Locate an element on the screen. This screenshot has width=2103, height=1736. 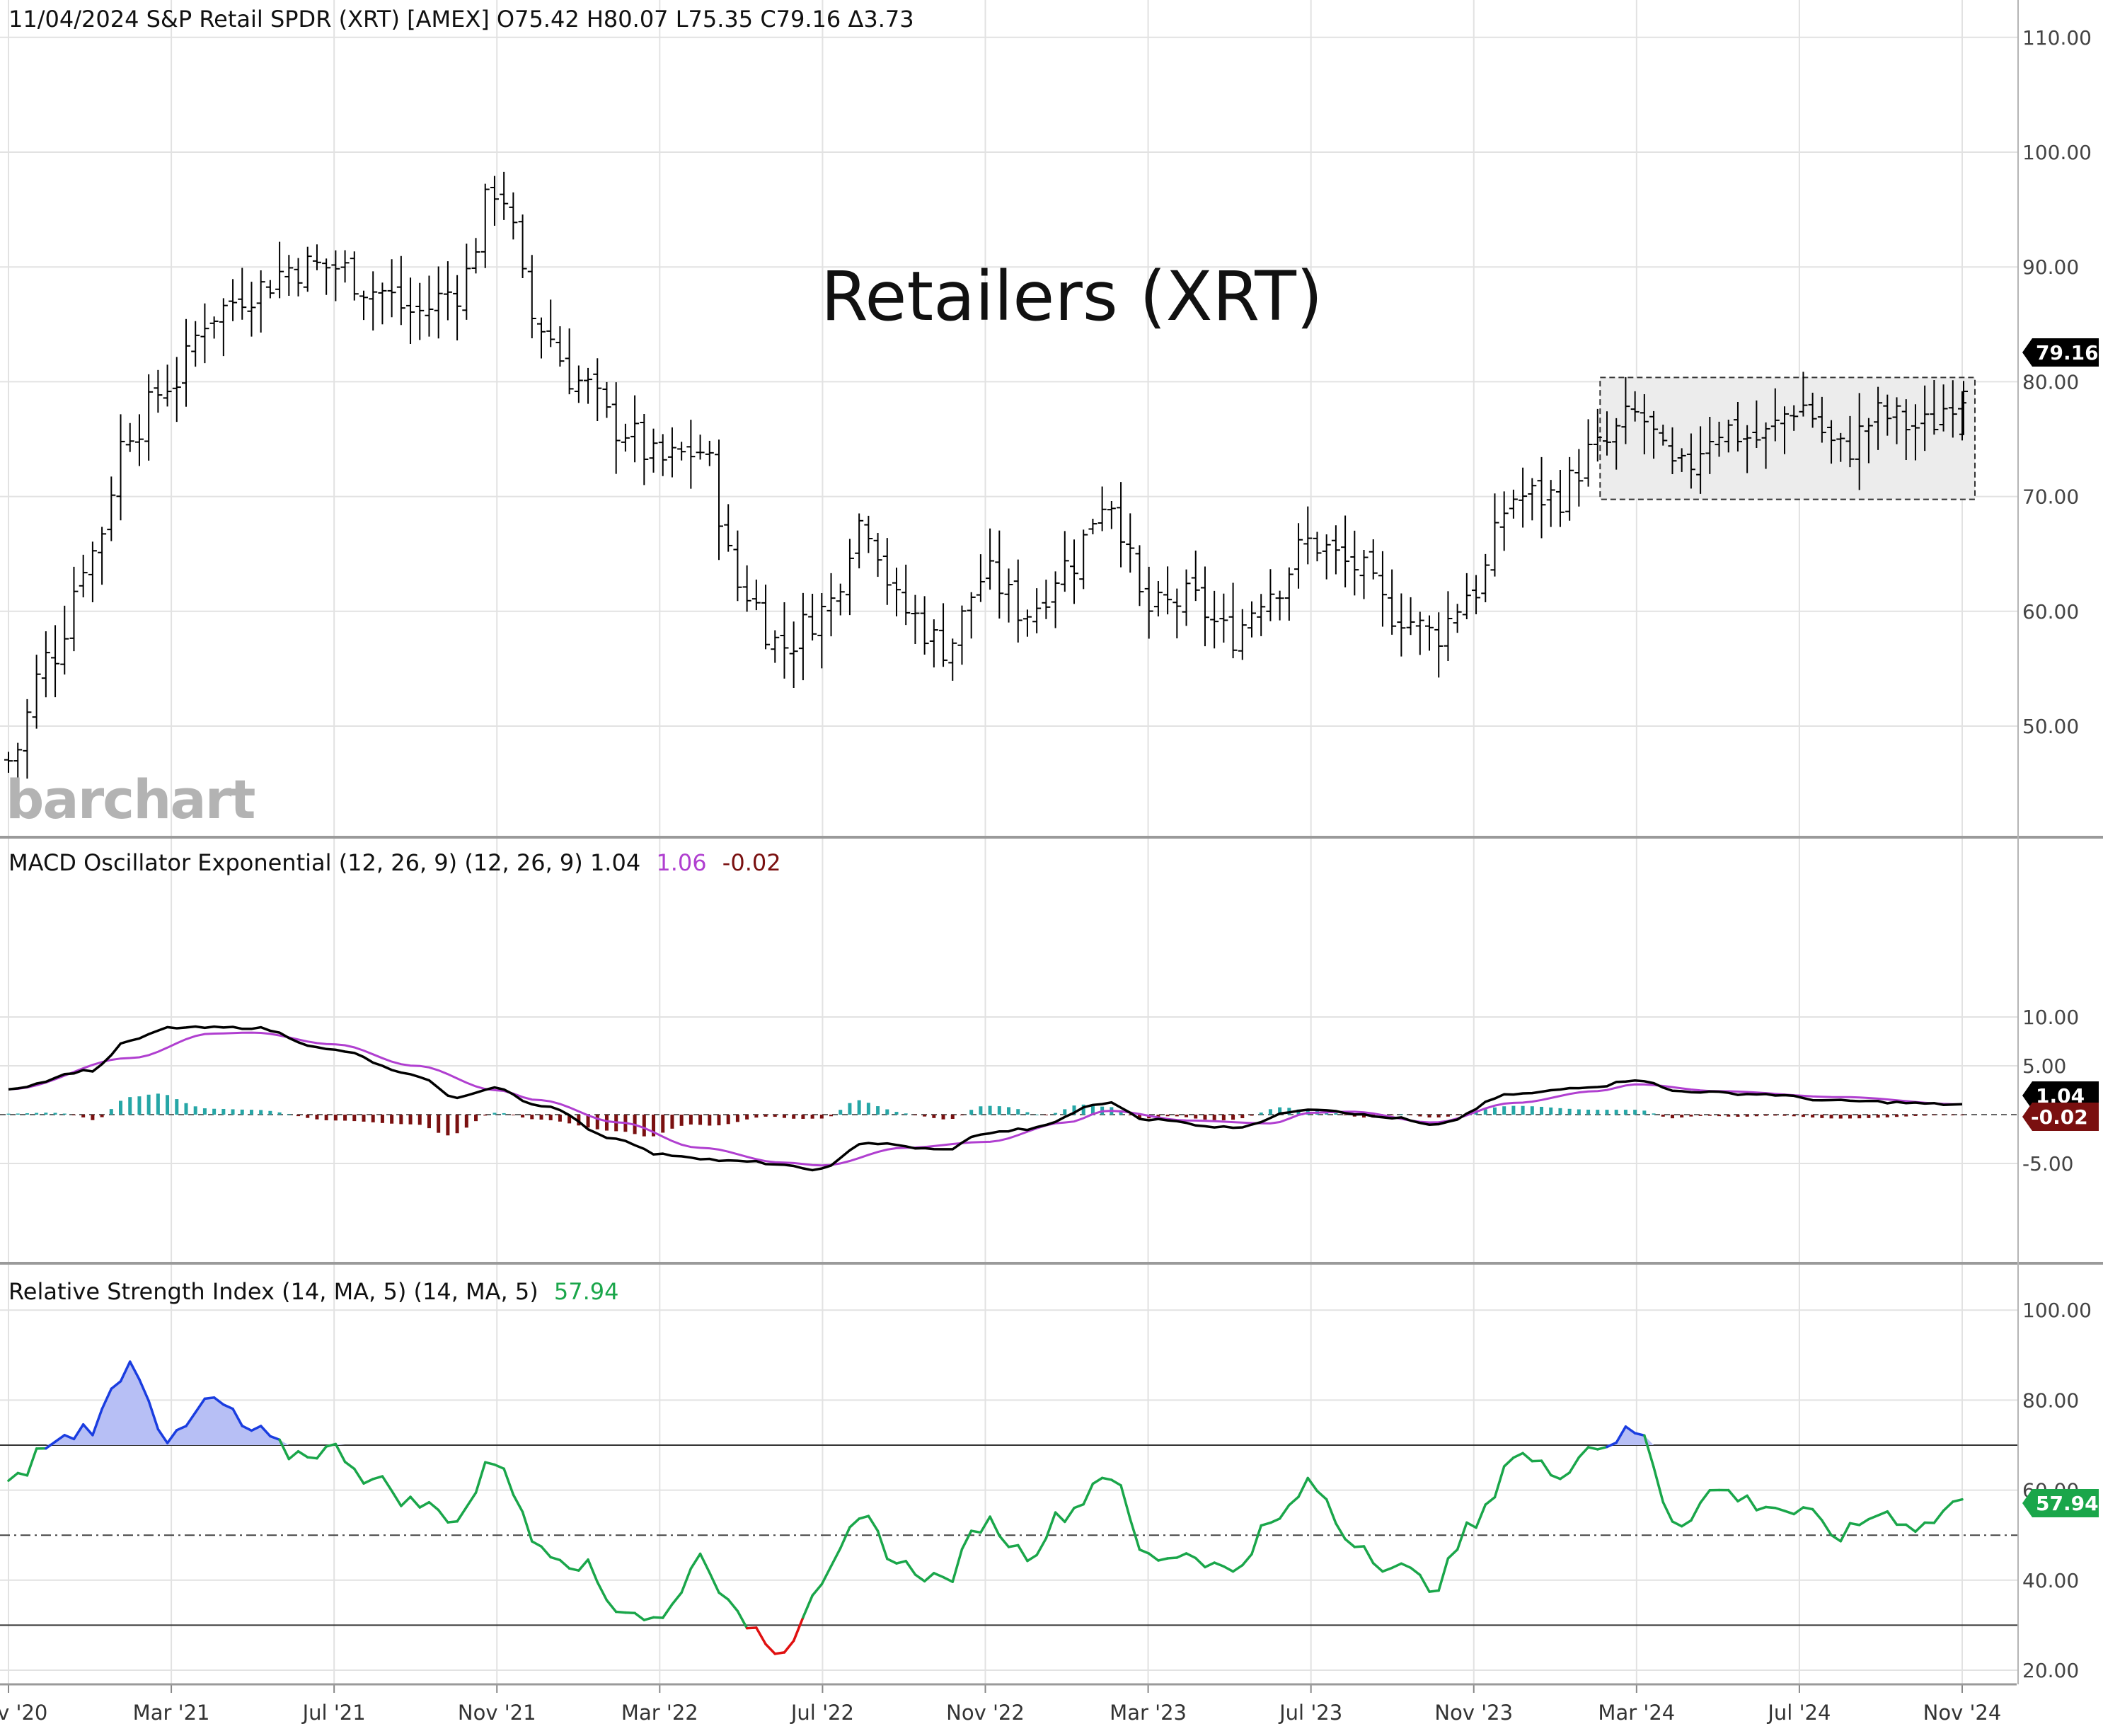
chart-annotation-title: Retailers (XRT) is located at coordinates (1072, 296).